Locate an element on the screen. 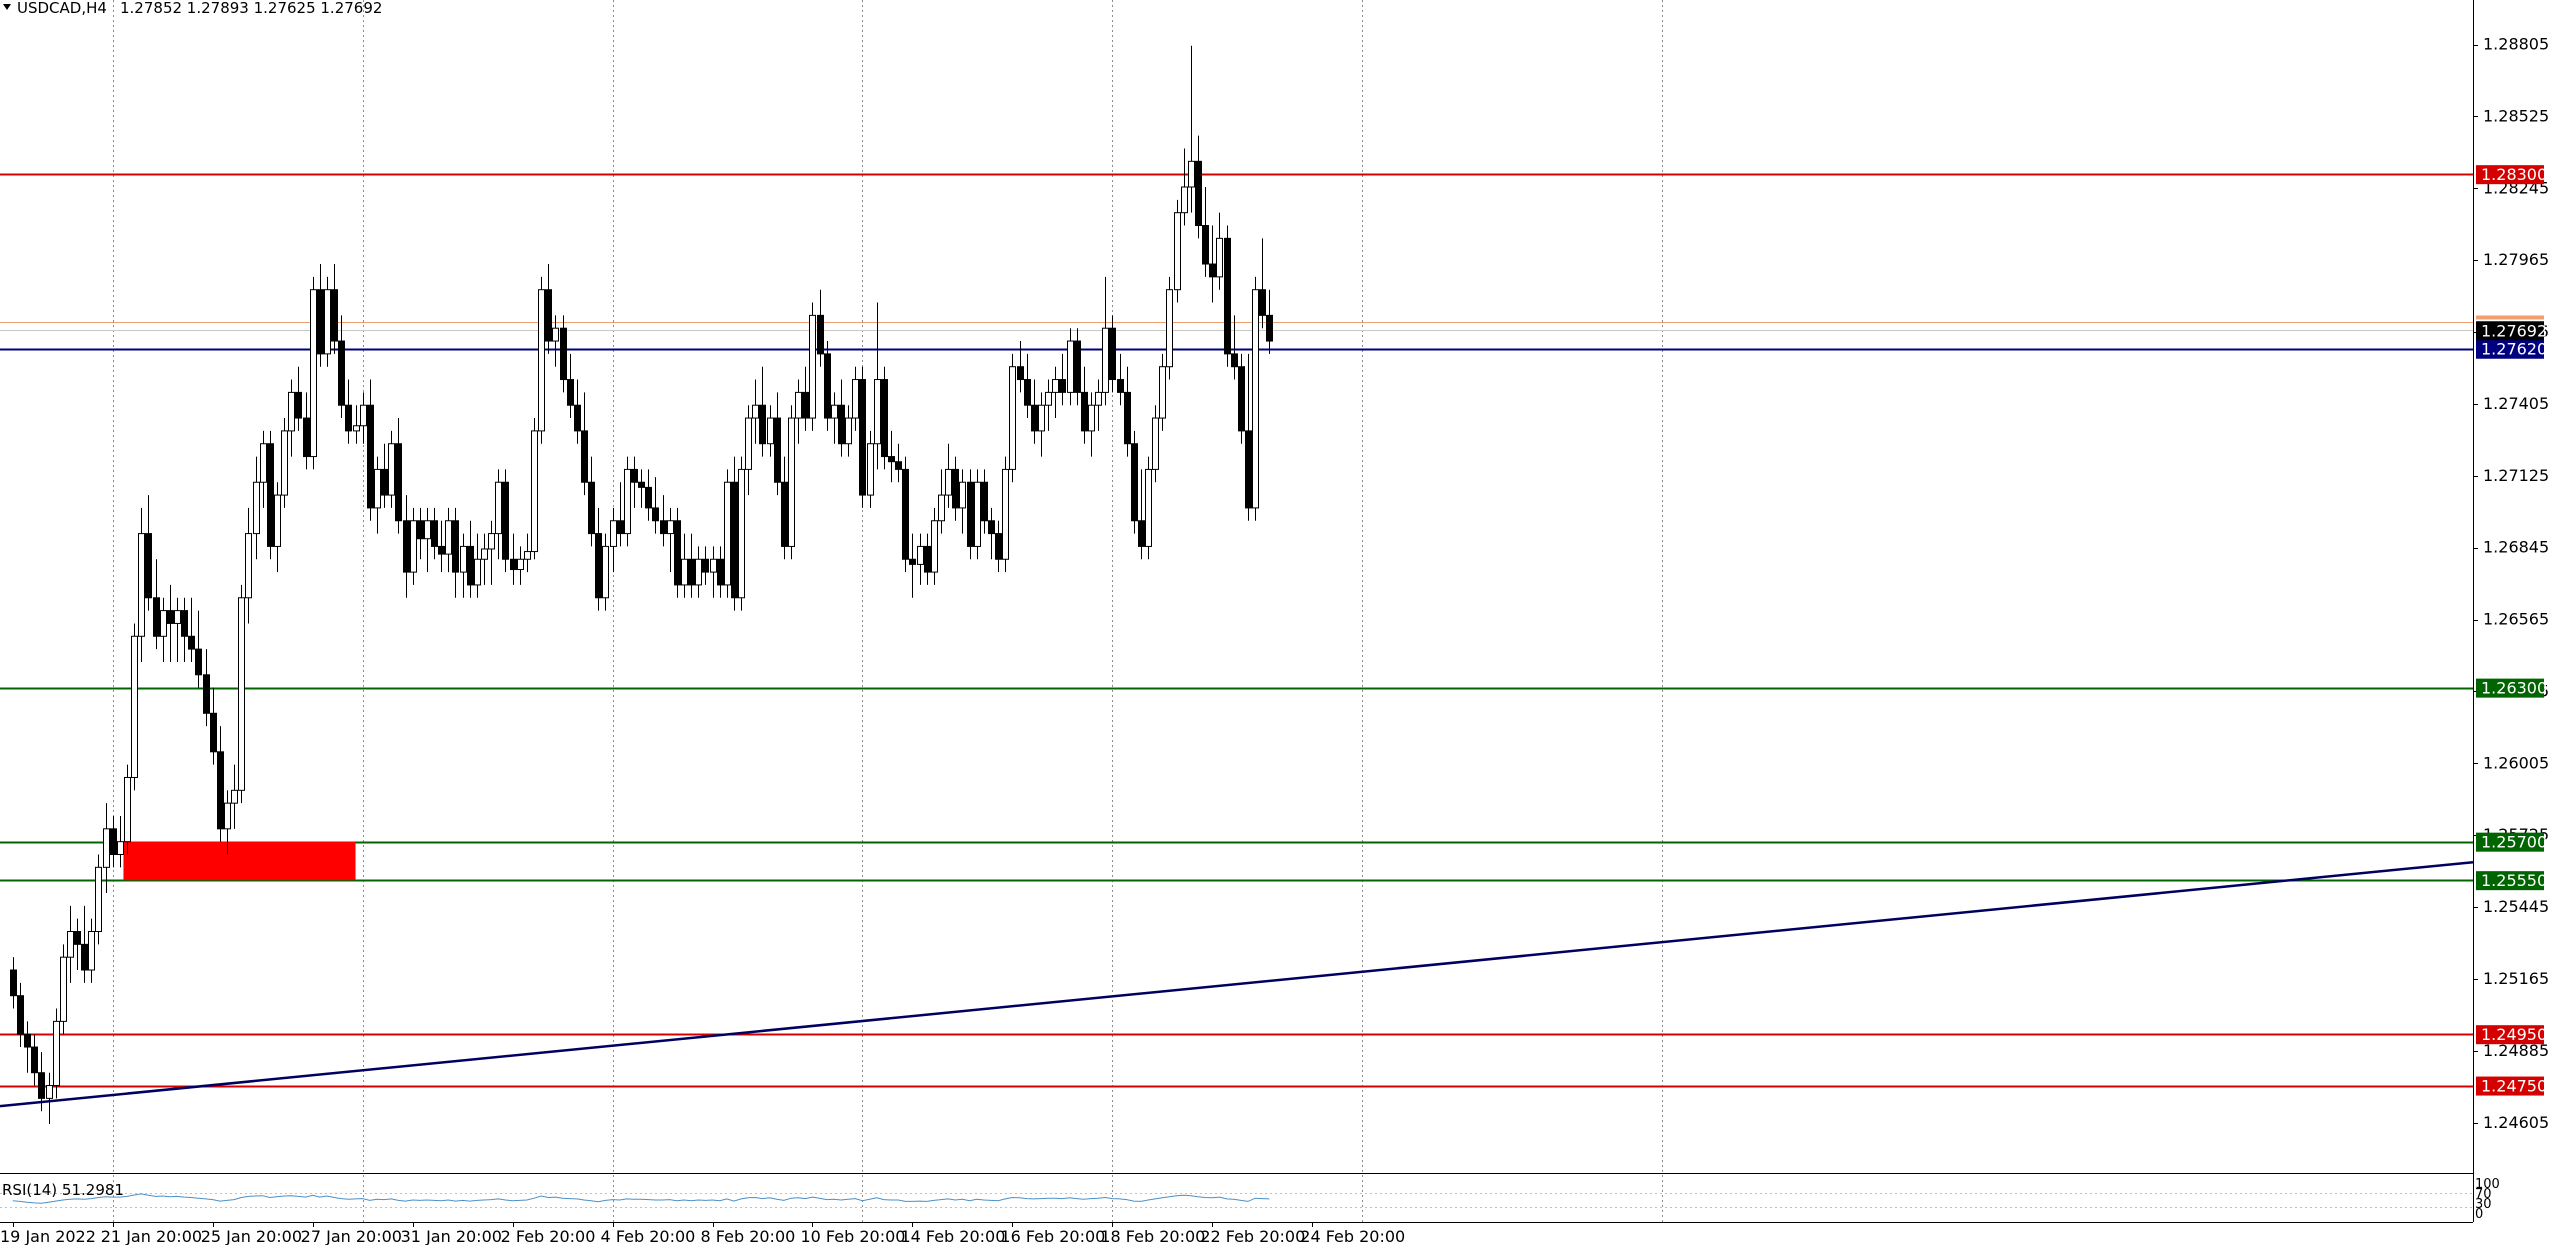 Image resolution: width=2560 pixels, height=1249 pixels. price-tick-label: 1.26845 is located at coordinates (2516, 547).